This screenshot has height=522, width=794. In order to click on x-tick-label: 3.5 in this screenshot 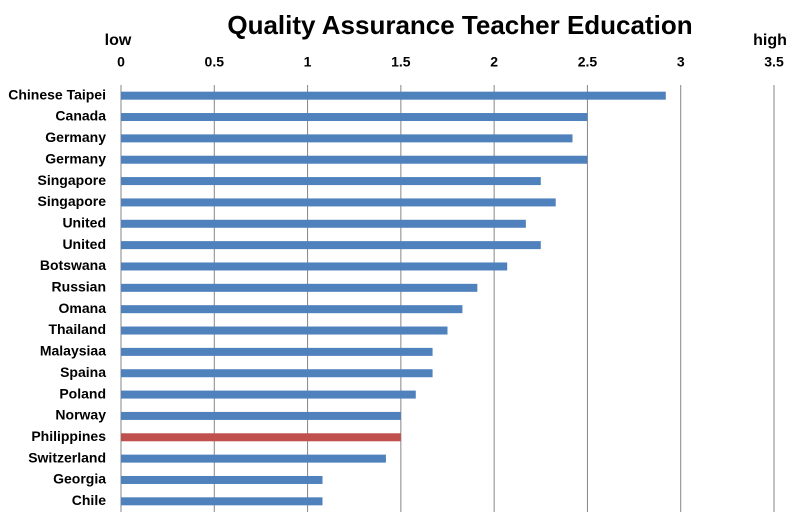, I will do `click(774, 62)`.